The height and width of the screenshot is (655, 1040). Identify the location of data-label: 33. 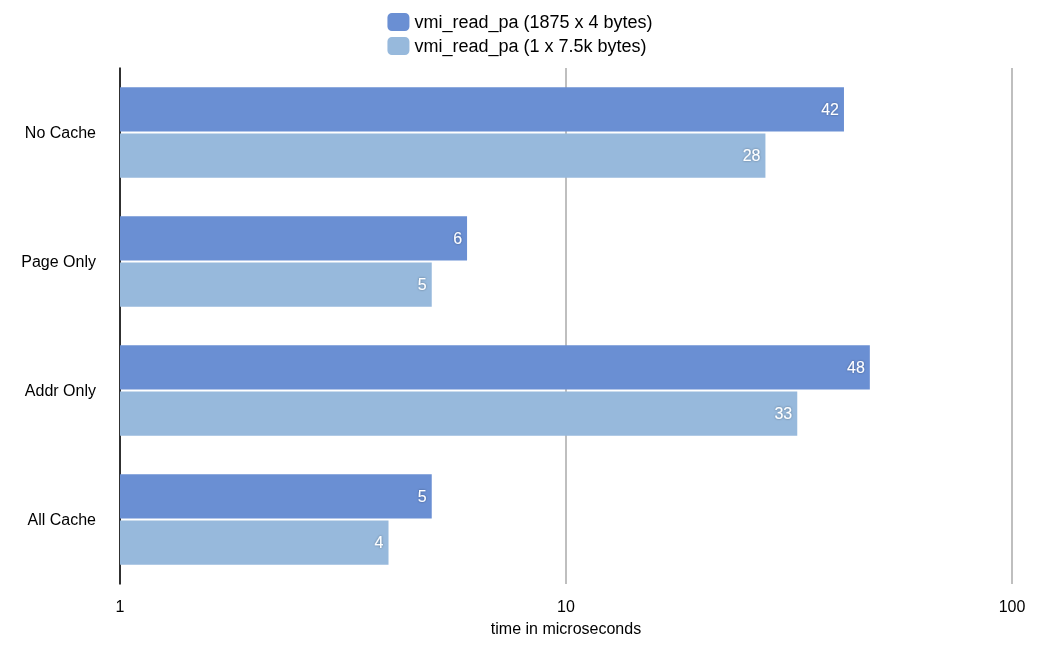
(783, 414).